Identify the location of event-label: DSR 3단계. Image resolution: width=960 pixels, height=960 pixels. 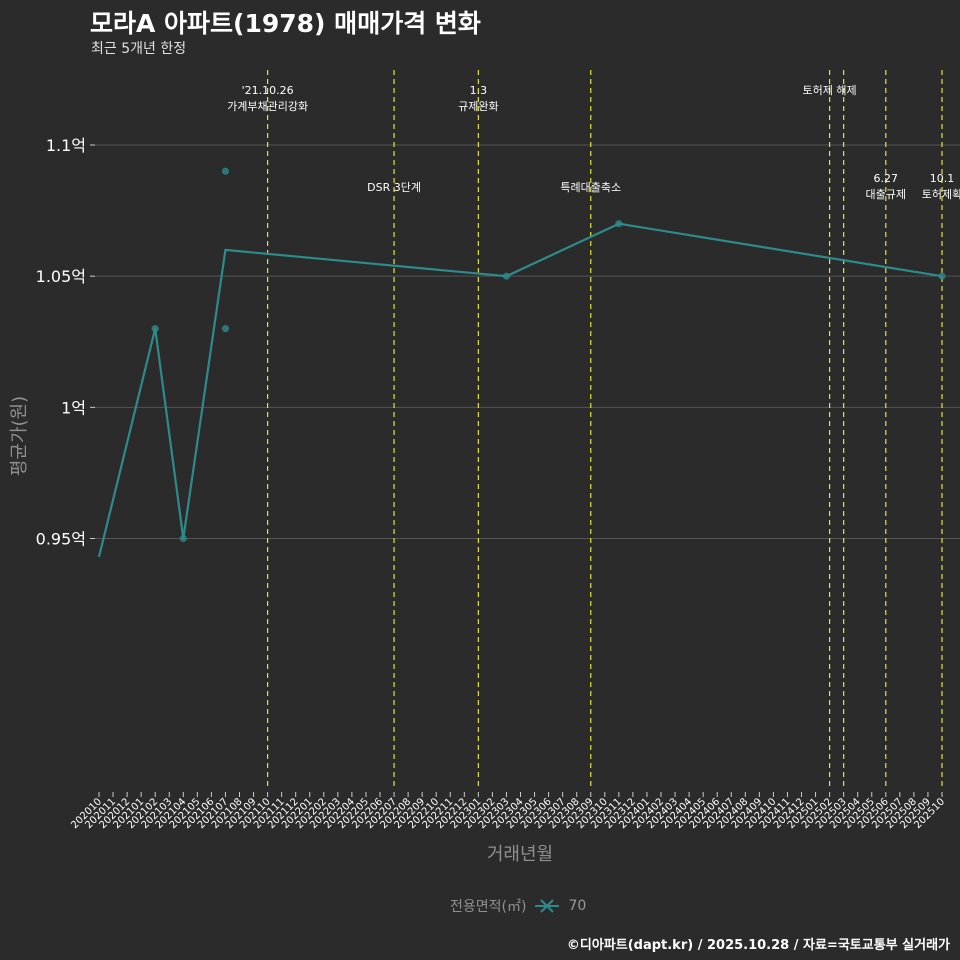
(394, 187).